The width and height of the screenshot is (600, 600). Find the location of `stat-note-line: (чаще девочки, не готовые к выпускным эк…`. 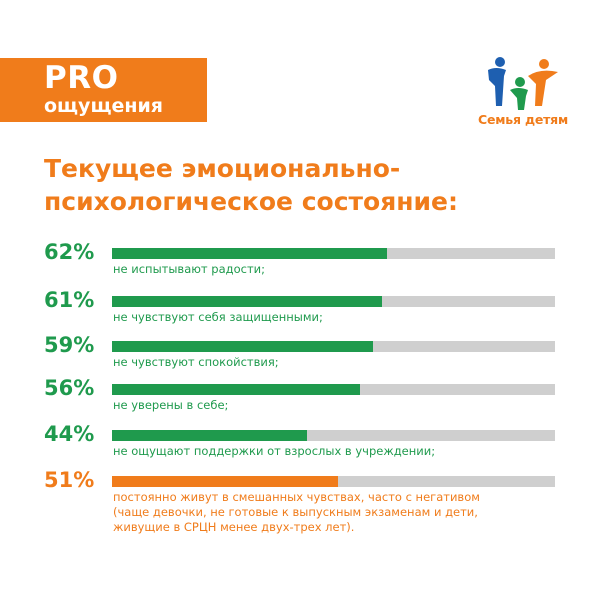

stat-note-line: (чаще девочки, не готовые к выпускным эк… is located at coordinates (295, 512).